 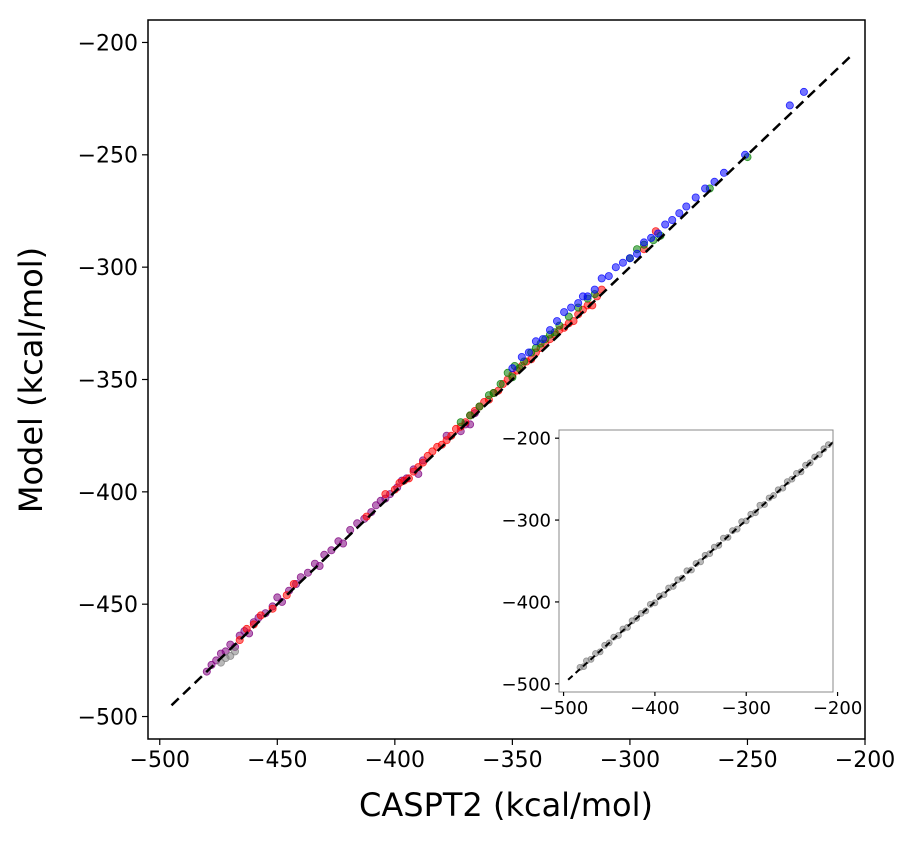 What do you see at coordinates (526, 521) in the screenshot?
I see `inset-y-tick-label: −300` at bounding box center [526, 521].